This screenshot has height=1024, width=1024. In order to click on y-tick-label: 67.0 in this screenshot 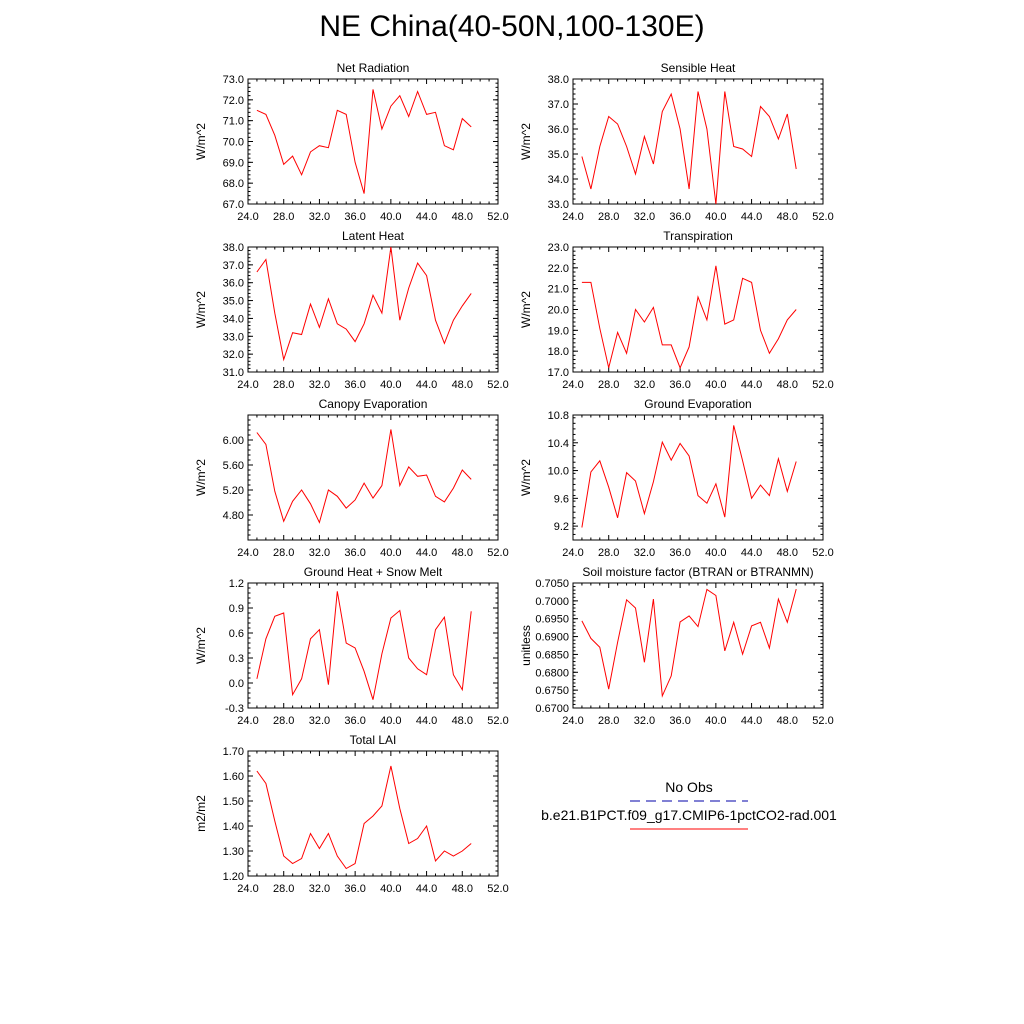, I will do `click(233, 205)`.